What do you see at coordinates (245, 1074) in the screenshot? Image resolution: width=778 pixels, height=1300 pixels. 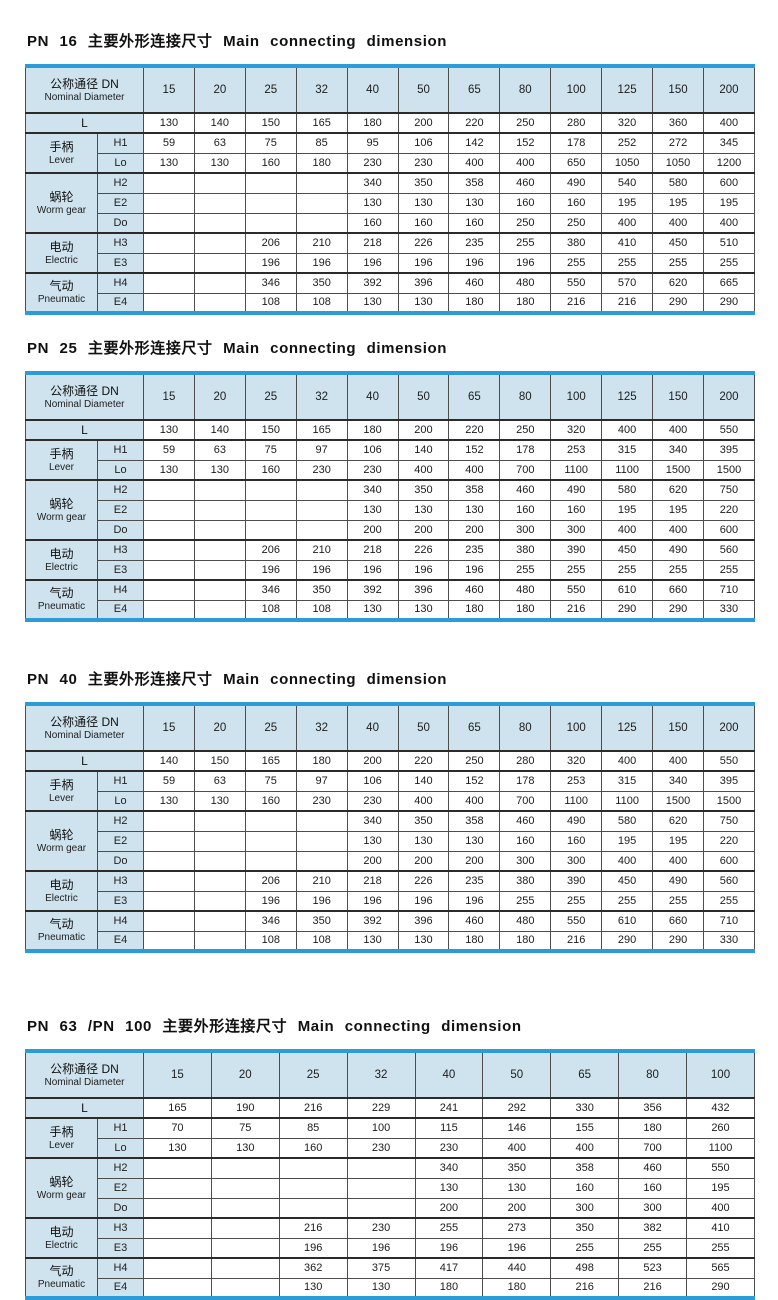 I see `dn-column-header: 20` at bounding box center [245, 1074].